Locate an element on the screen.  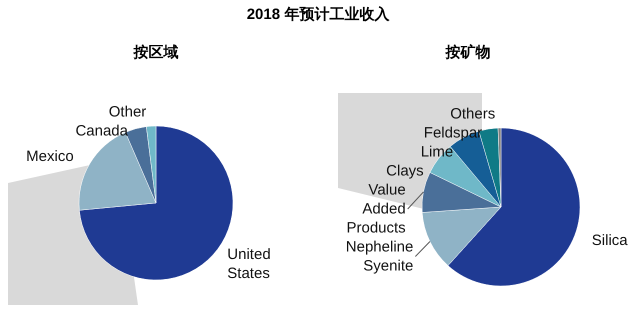
slice-label: United States is located at coordinates (249, 264).